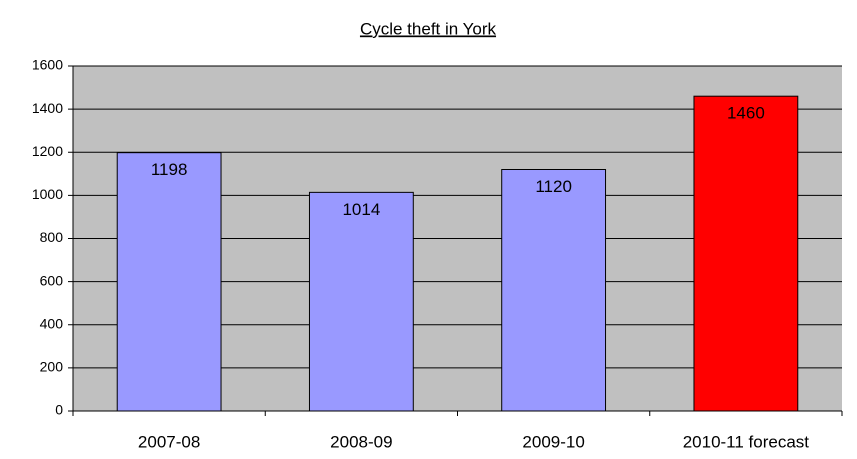 The width and height of the screenshot is (857, 459). I want to click on x-tick-label: 2007-08, so click(169, 441).